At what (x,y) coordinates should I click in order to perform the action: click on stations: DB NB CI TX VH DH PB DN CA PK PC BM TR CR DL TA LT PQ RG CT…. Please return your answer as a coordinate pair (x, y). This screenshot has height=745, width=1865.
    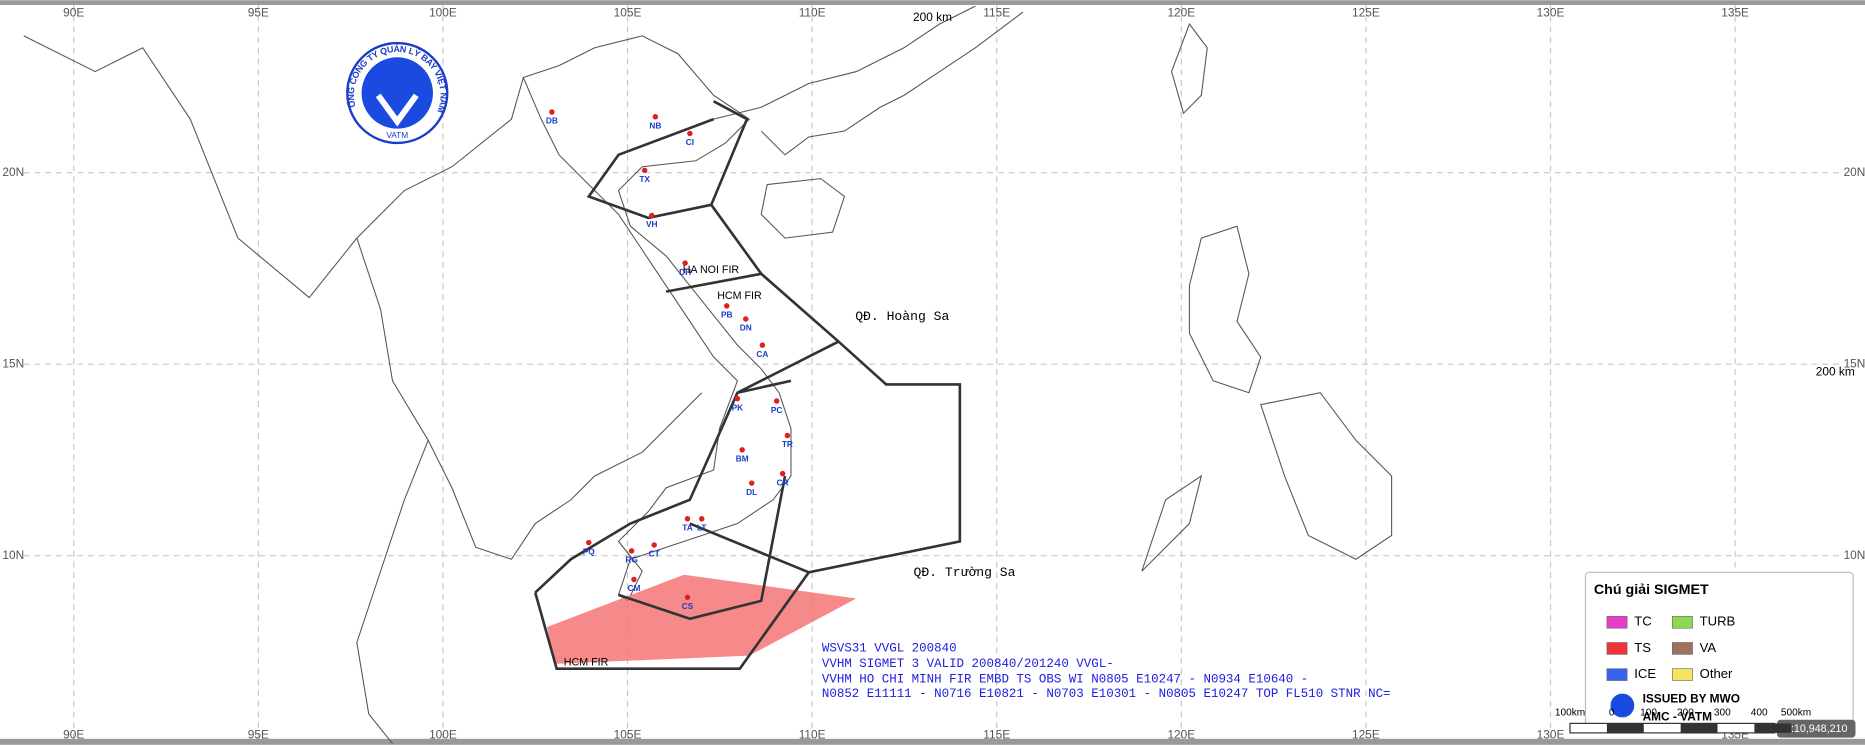
    Looking at the image, I should click on (669, 360).